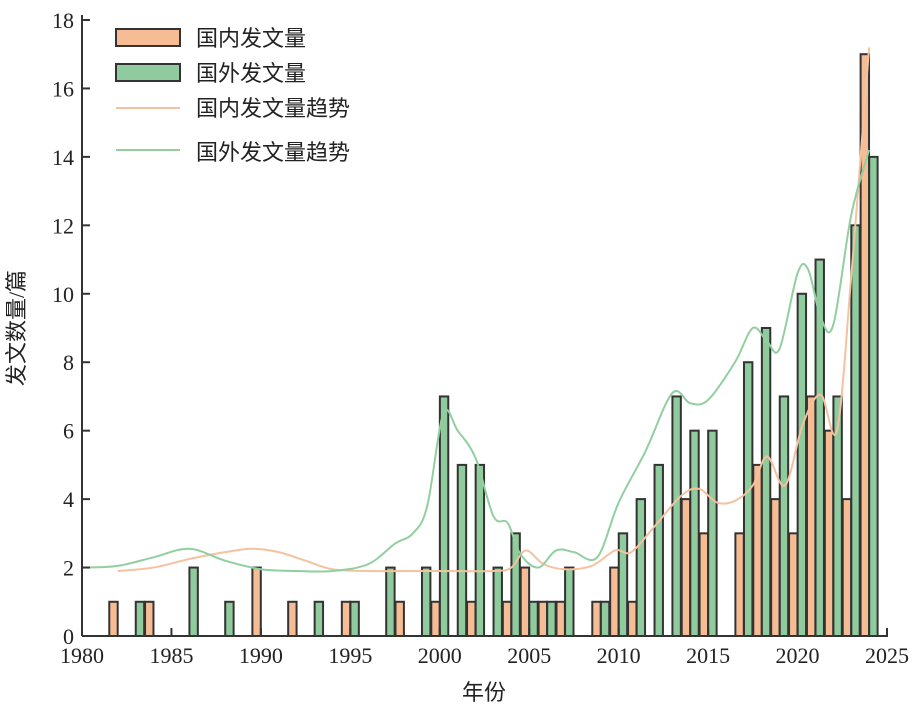 This screenshot has width=918, height=709. What do you see at coordinates (560, 618) in the screenshot?
I see `bar-domestic-2007` at bounding box center [560, 618].